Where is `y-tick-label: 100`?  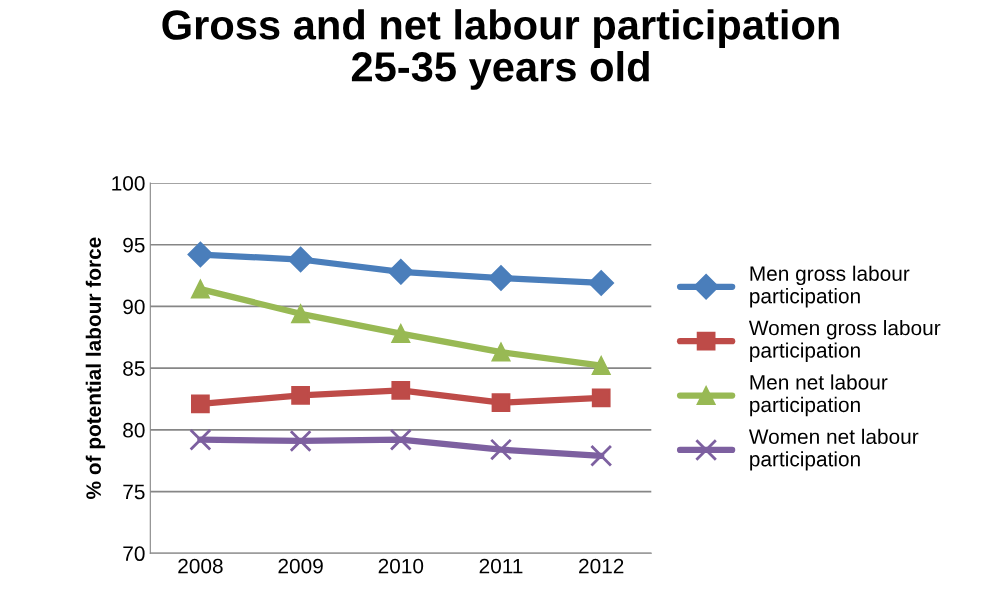
y-tick-label: 100 is located at coordinates (128, 183).